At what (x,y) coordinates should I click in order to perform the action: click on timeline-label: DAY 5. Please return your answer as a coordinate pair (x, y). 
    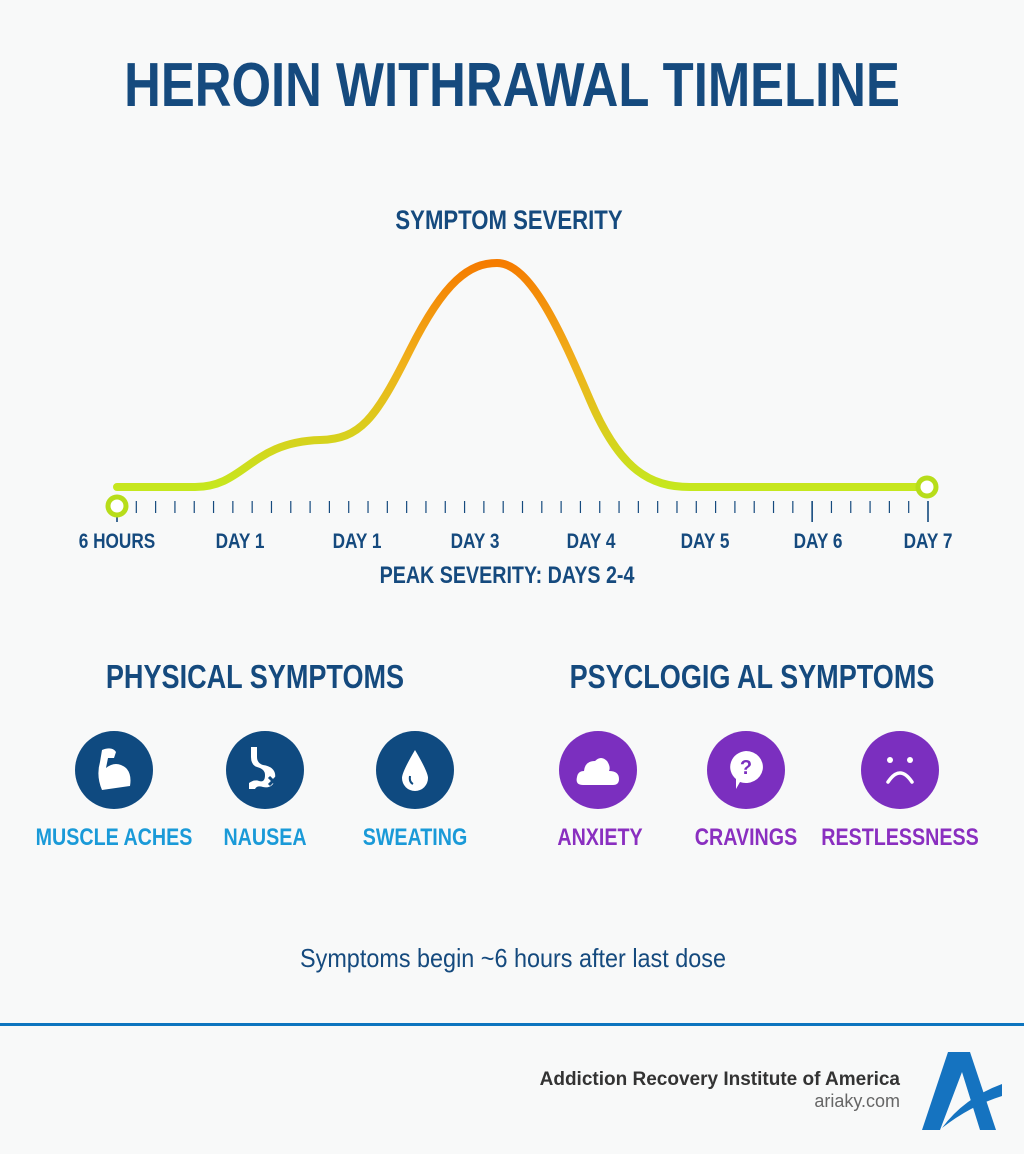
    Looking at the image, I should click on (705, 541).